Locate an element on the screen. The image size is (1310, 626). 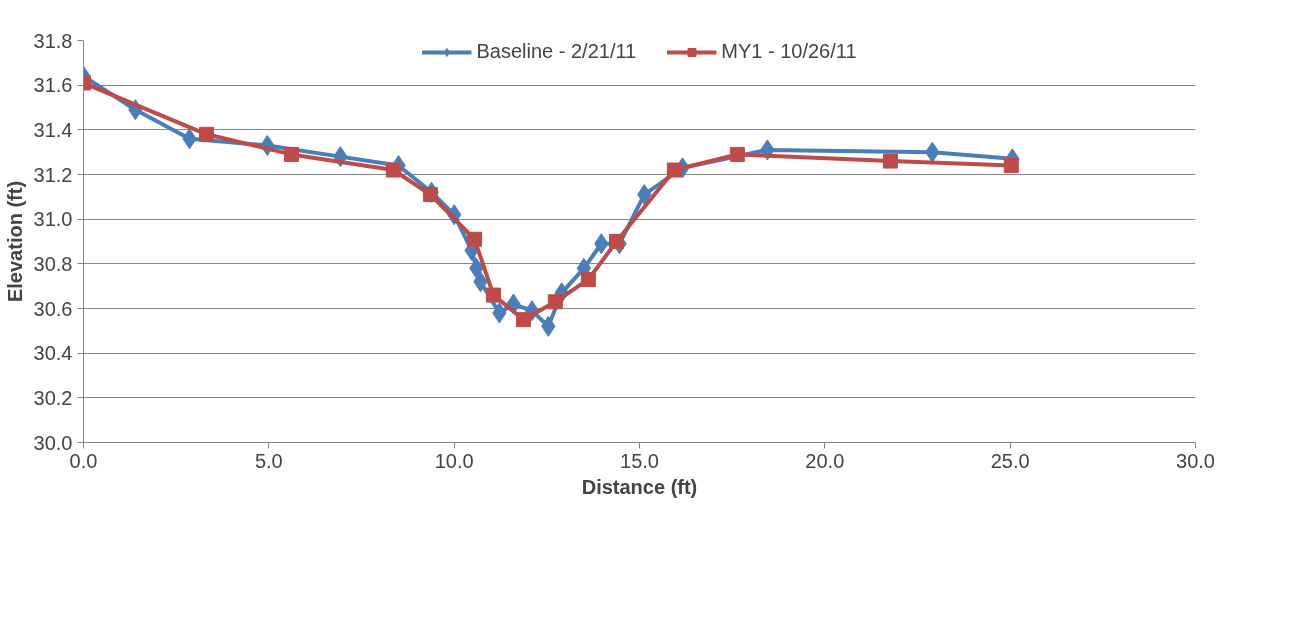
x-tick-label: 20.0 is located at coordinates (825, 460).